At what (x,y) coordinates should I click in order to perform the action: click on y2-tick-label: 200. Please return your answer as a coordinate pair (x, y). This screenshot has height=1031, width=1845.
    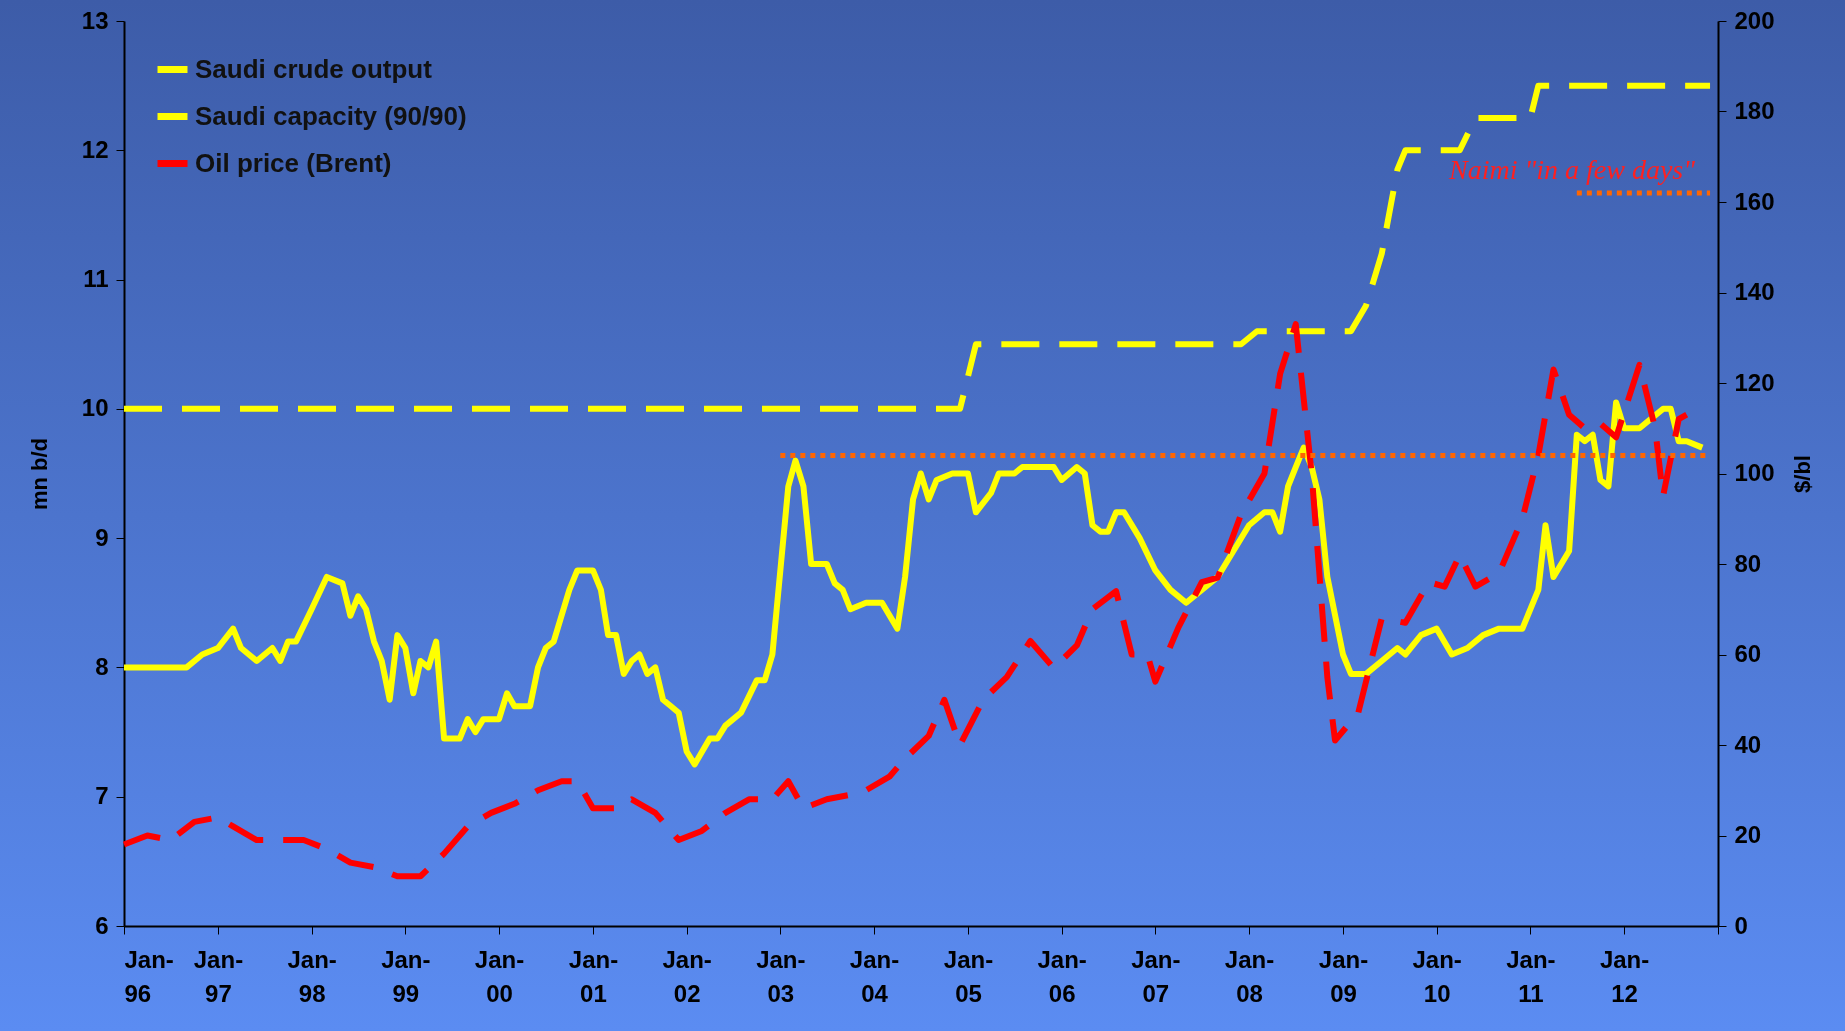
    Looking at the image, I should click on (1754, 20).